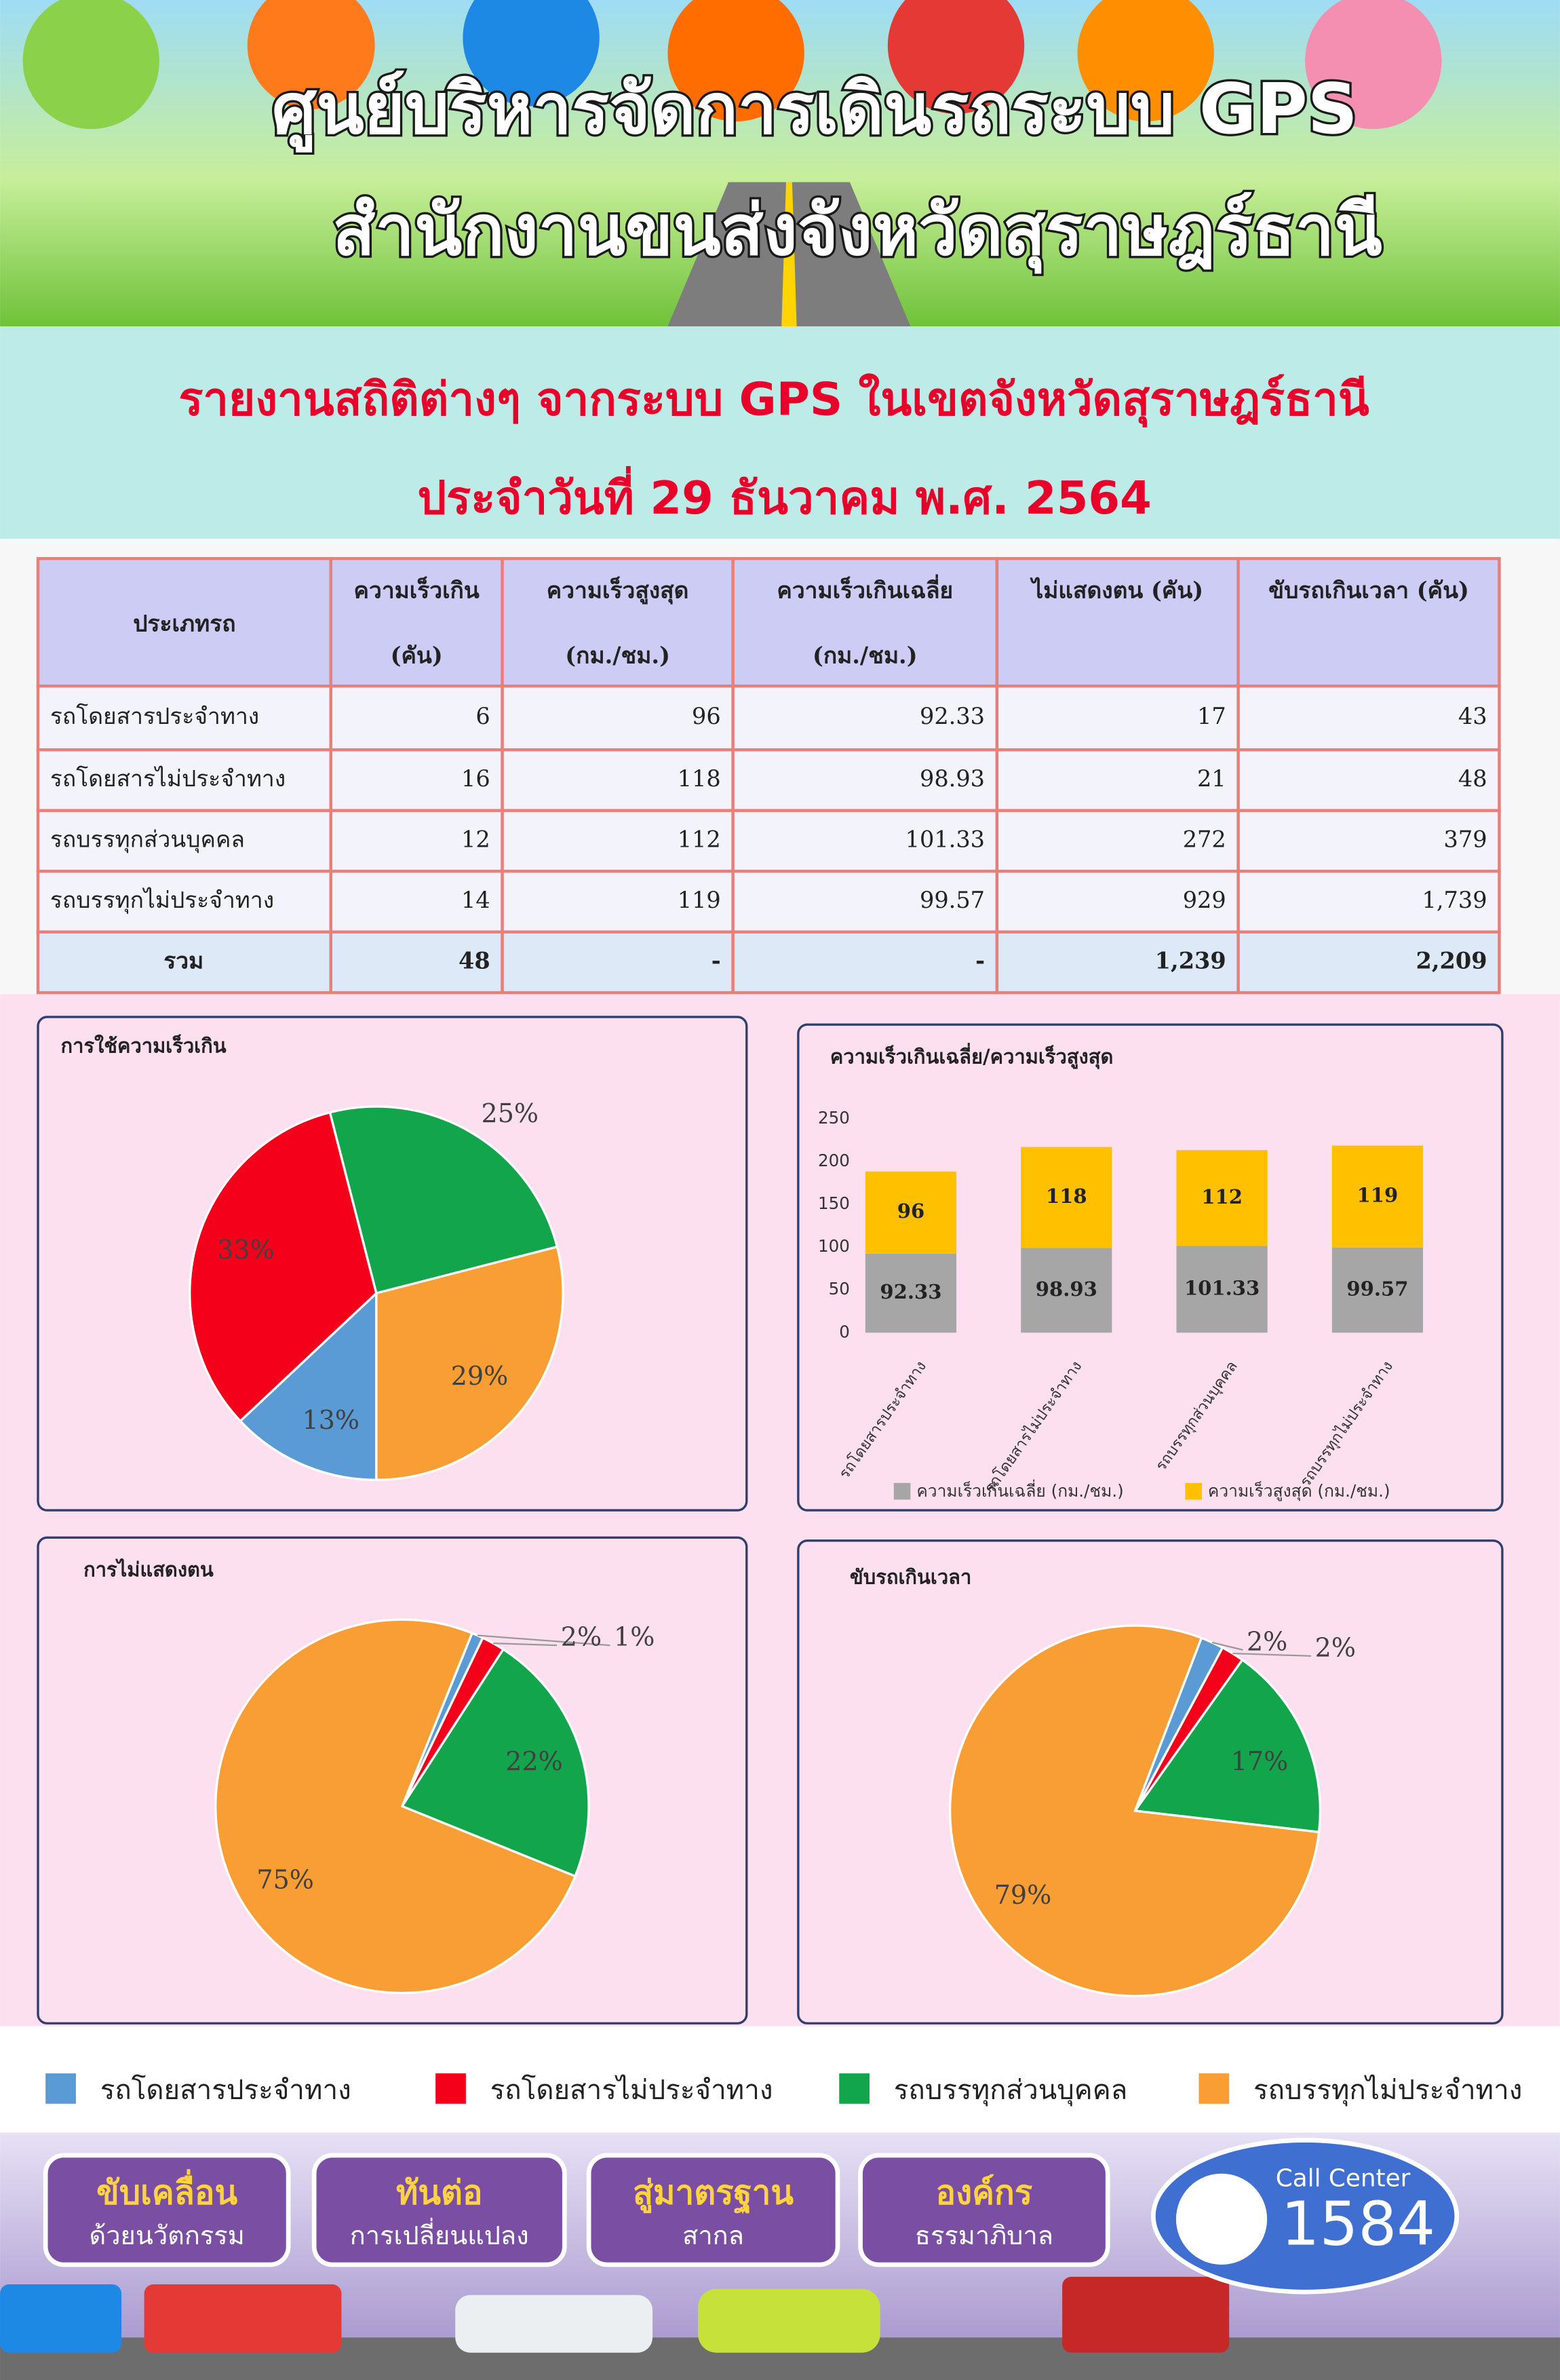 The image size is (1560, 2380). Describe the element at coordinates (789, 255) in the screenshot. I see `road-line` at that location.